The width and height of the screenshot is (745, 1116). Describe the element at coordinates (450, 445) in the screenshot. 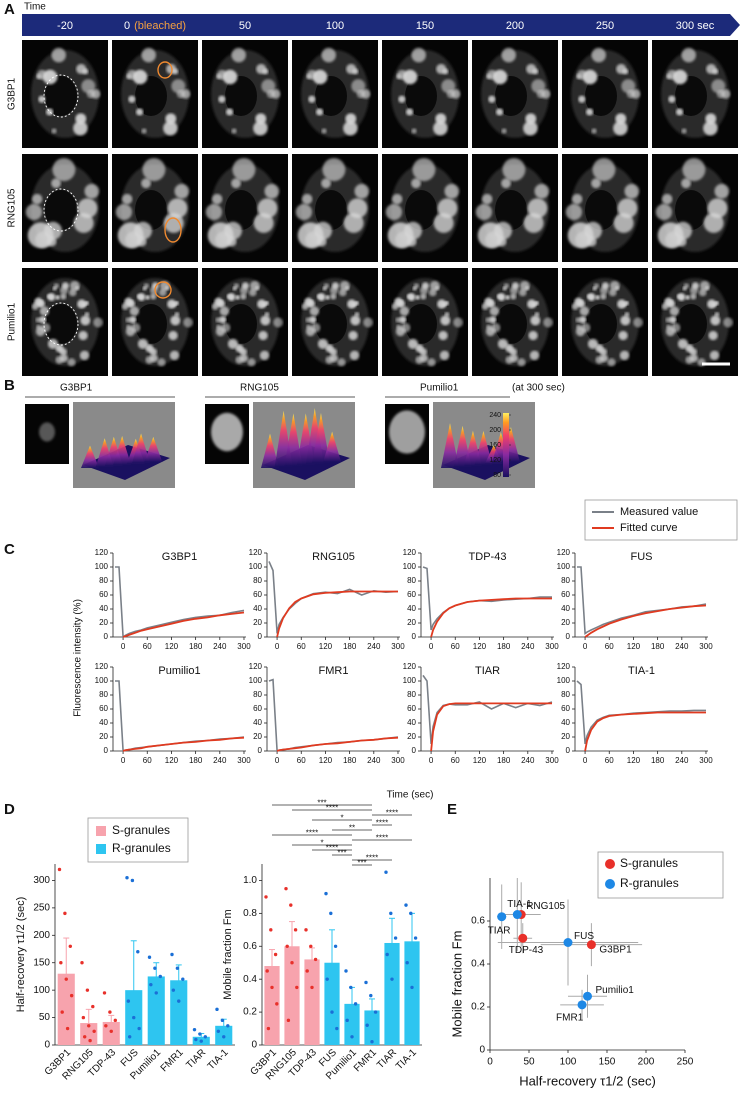

I see `surface-peak` at that location.